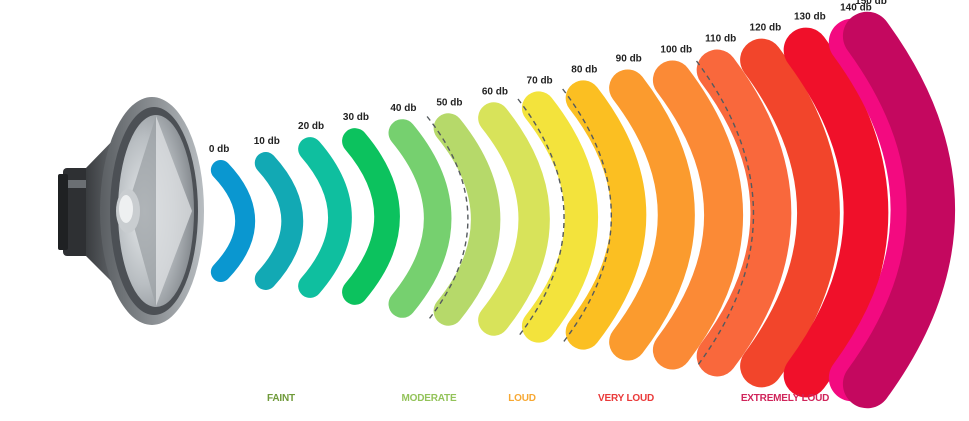 This screenshot has width=969, height=421. Describe the element at coordinates (219, 149) in the screenshot. I see `decibel-label: 0 db` at that location.